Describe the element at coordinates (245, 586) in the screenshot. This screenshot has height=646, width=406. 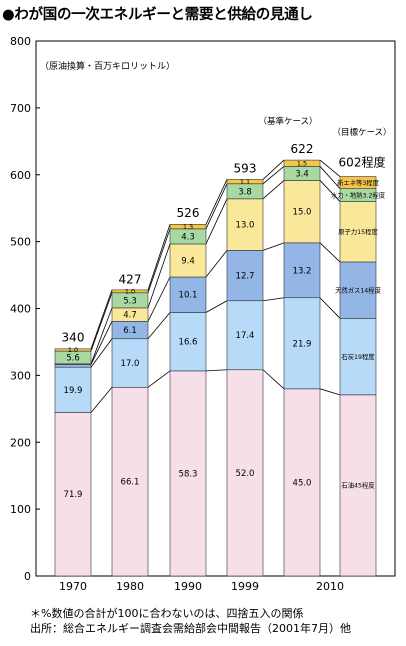
I see `x-tick-label: 1999` at that location.